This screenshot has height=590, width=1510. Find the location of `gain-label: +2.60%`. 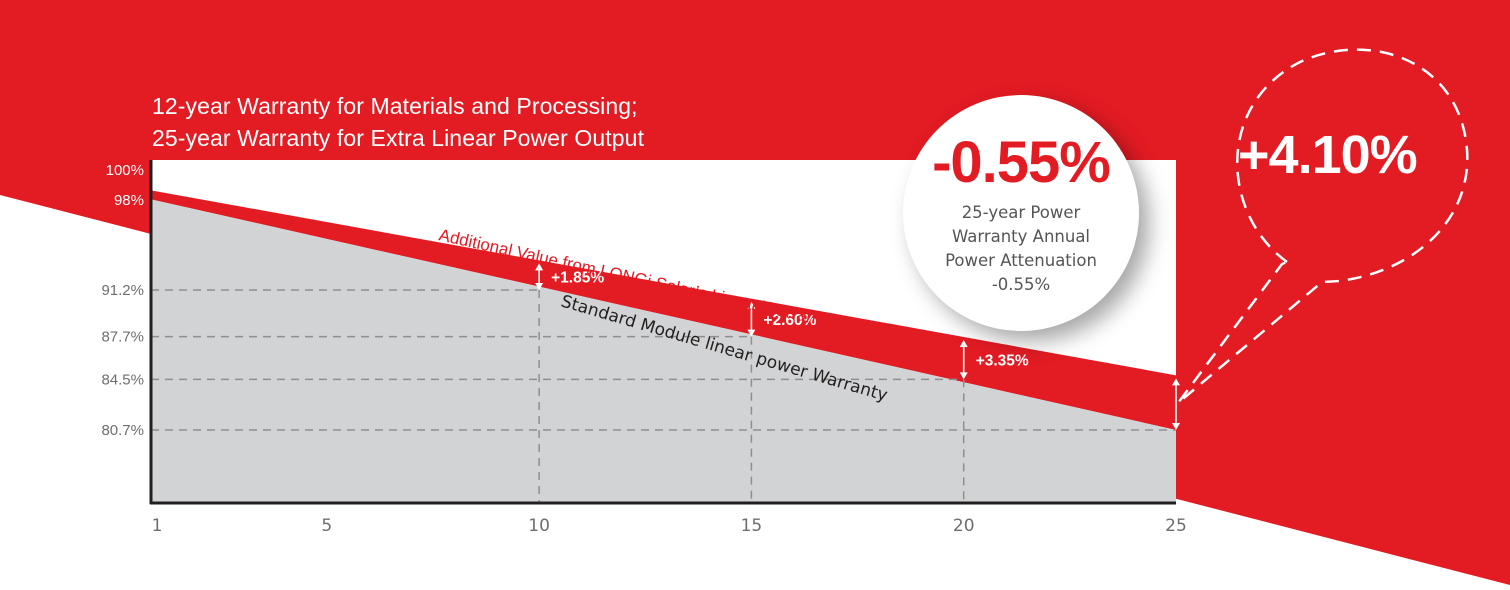

gain-label: +2.60% is located at coordinates (789, 320).